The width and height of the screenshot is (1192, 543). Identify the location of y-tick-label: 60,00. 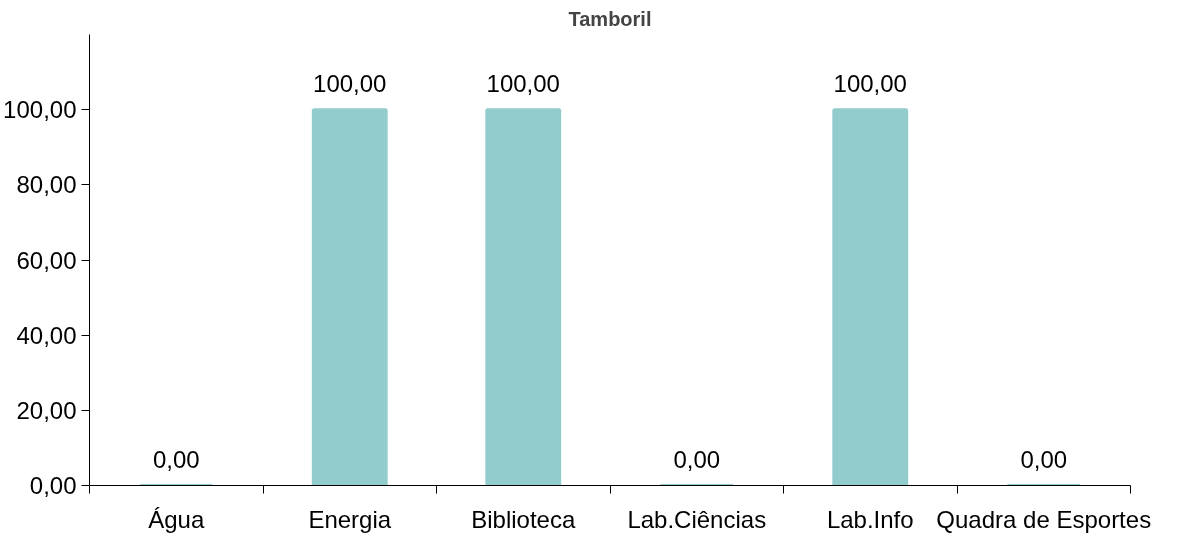
(46, 260).